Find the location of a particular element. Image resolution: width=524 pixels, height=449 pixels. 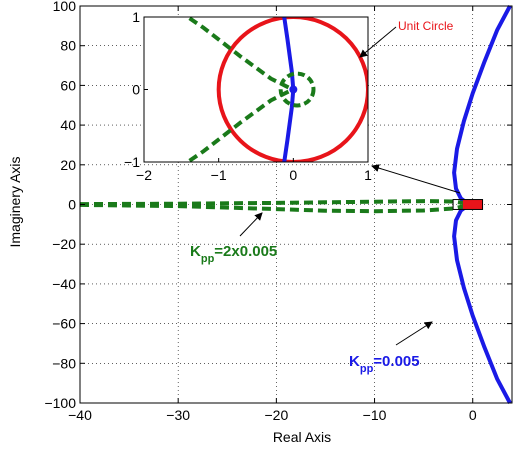

inset-y-tick-label: −1 is located at coordinates (132, 162).